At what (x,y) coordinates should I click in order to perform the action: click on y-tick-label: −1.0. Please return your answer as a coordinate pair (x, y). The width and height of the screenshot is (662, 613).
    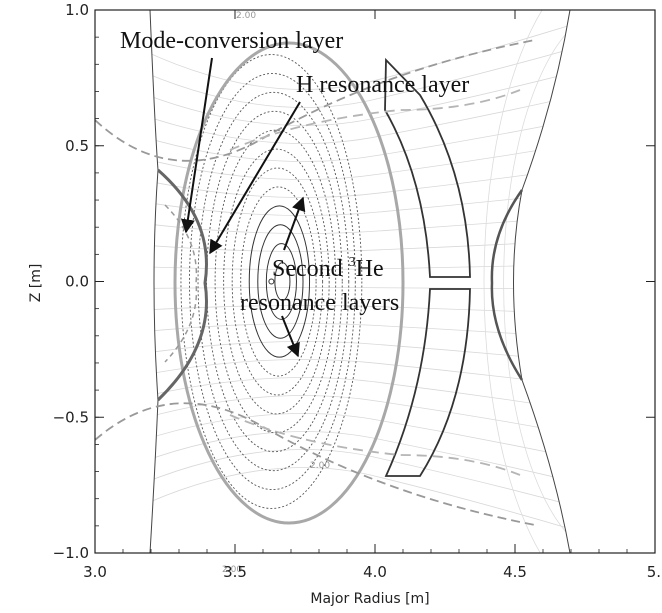
    Looking at the image, I should click on (71, 553).